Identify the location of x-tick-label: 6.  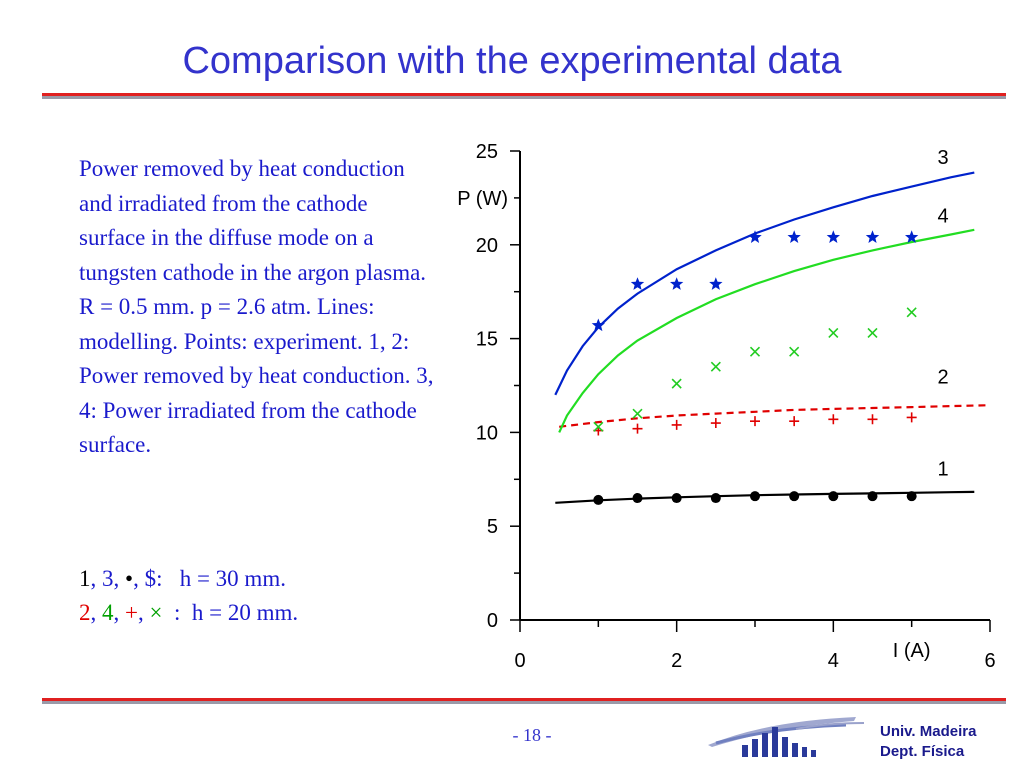
(989, 661).